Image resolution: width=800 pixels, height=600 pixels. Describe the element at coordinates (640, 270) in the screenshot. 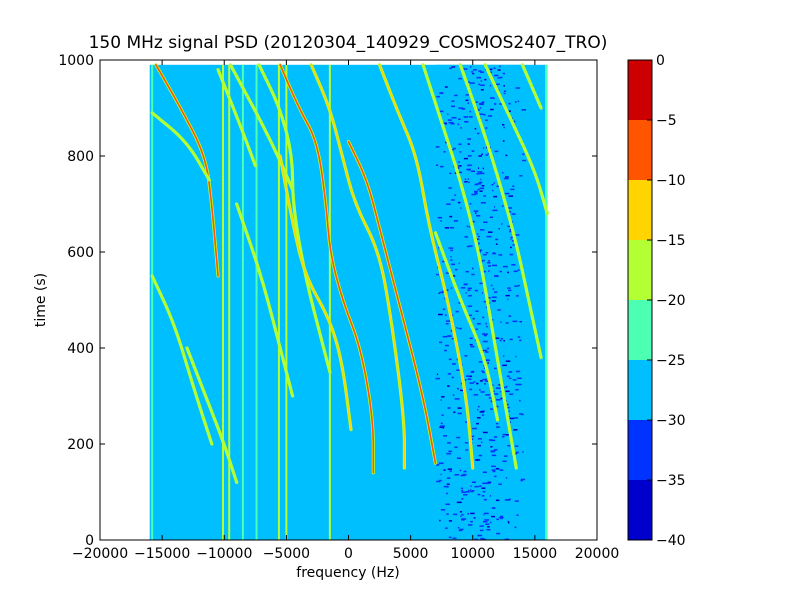

I see `colorbar-segment` at that location.